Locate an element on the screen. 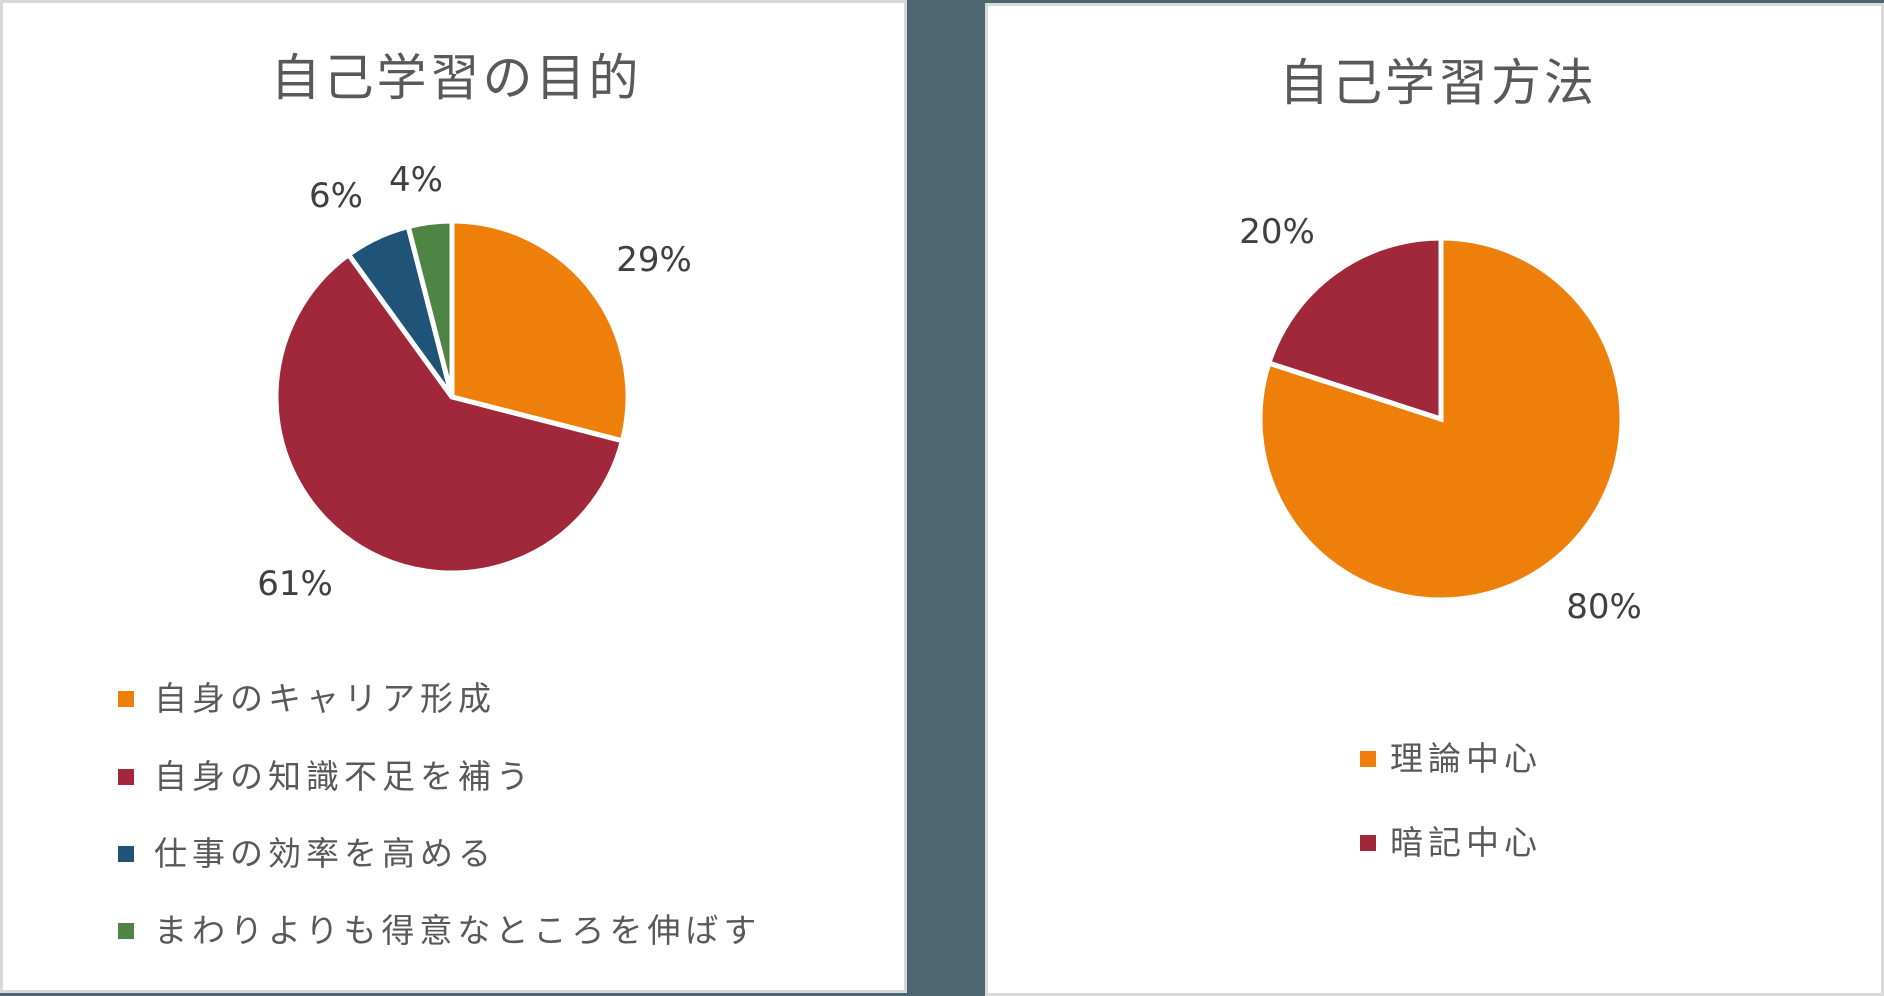 This screenshot has width=1884, height=996. data-label-career: 29% is located at coordinates (654, 260).